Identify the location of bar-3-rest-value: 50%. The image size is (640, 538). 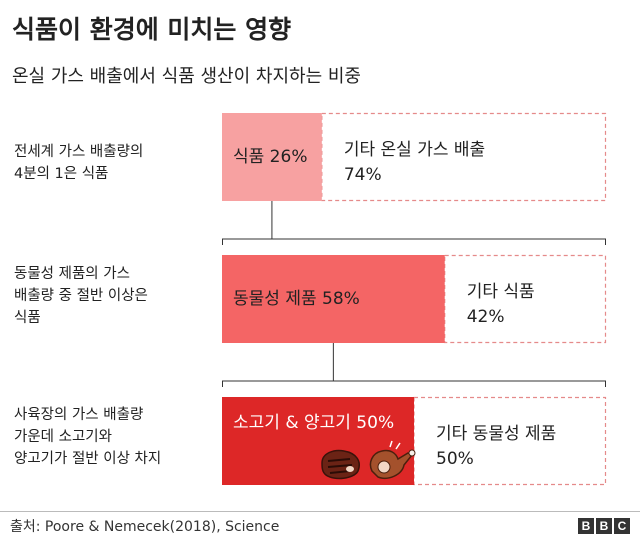
(455, 459).